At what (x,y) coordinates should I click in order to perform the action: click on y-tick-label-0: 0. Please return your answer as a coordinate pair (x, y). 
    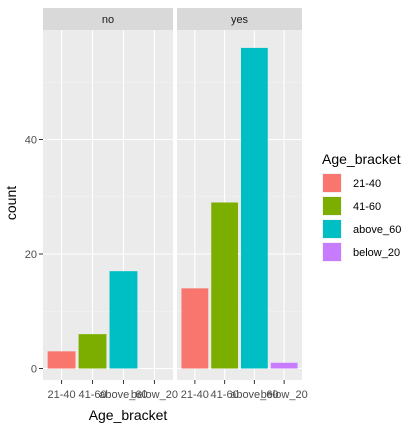
    Looking at the image, I should click on (34, 370).